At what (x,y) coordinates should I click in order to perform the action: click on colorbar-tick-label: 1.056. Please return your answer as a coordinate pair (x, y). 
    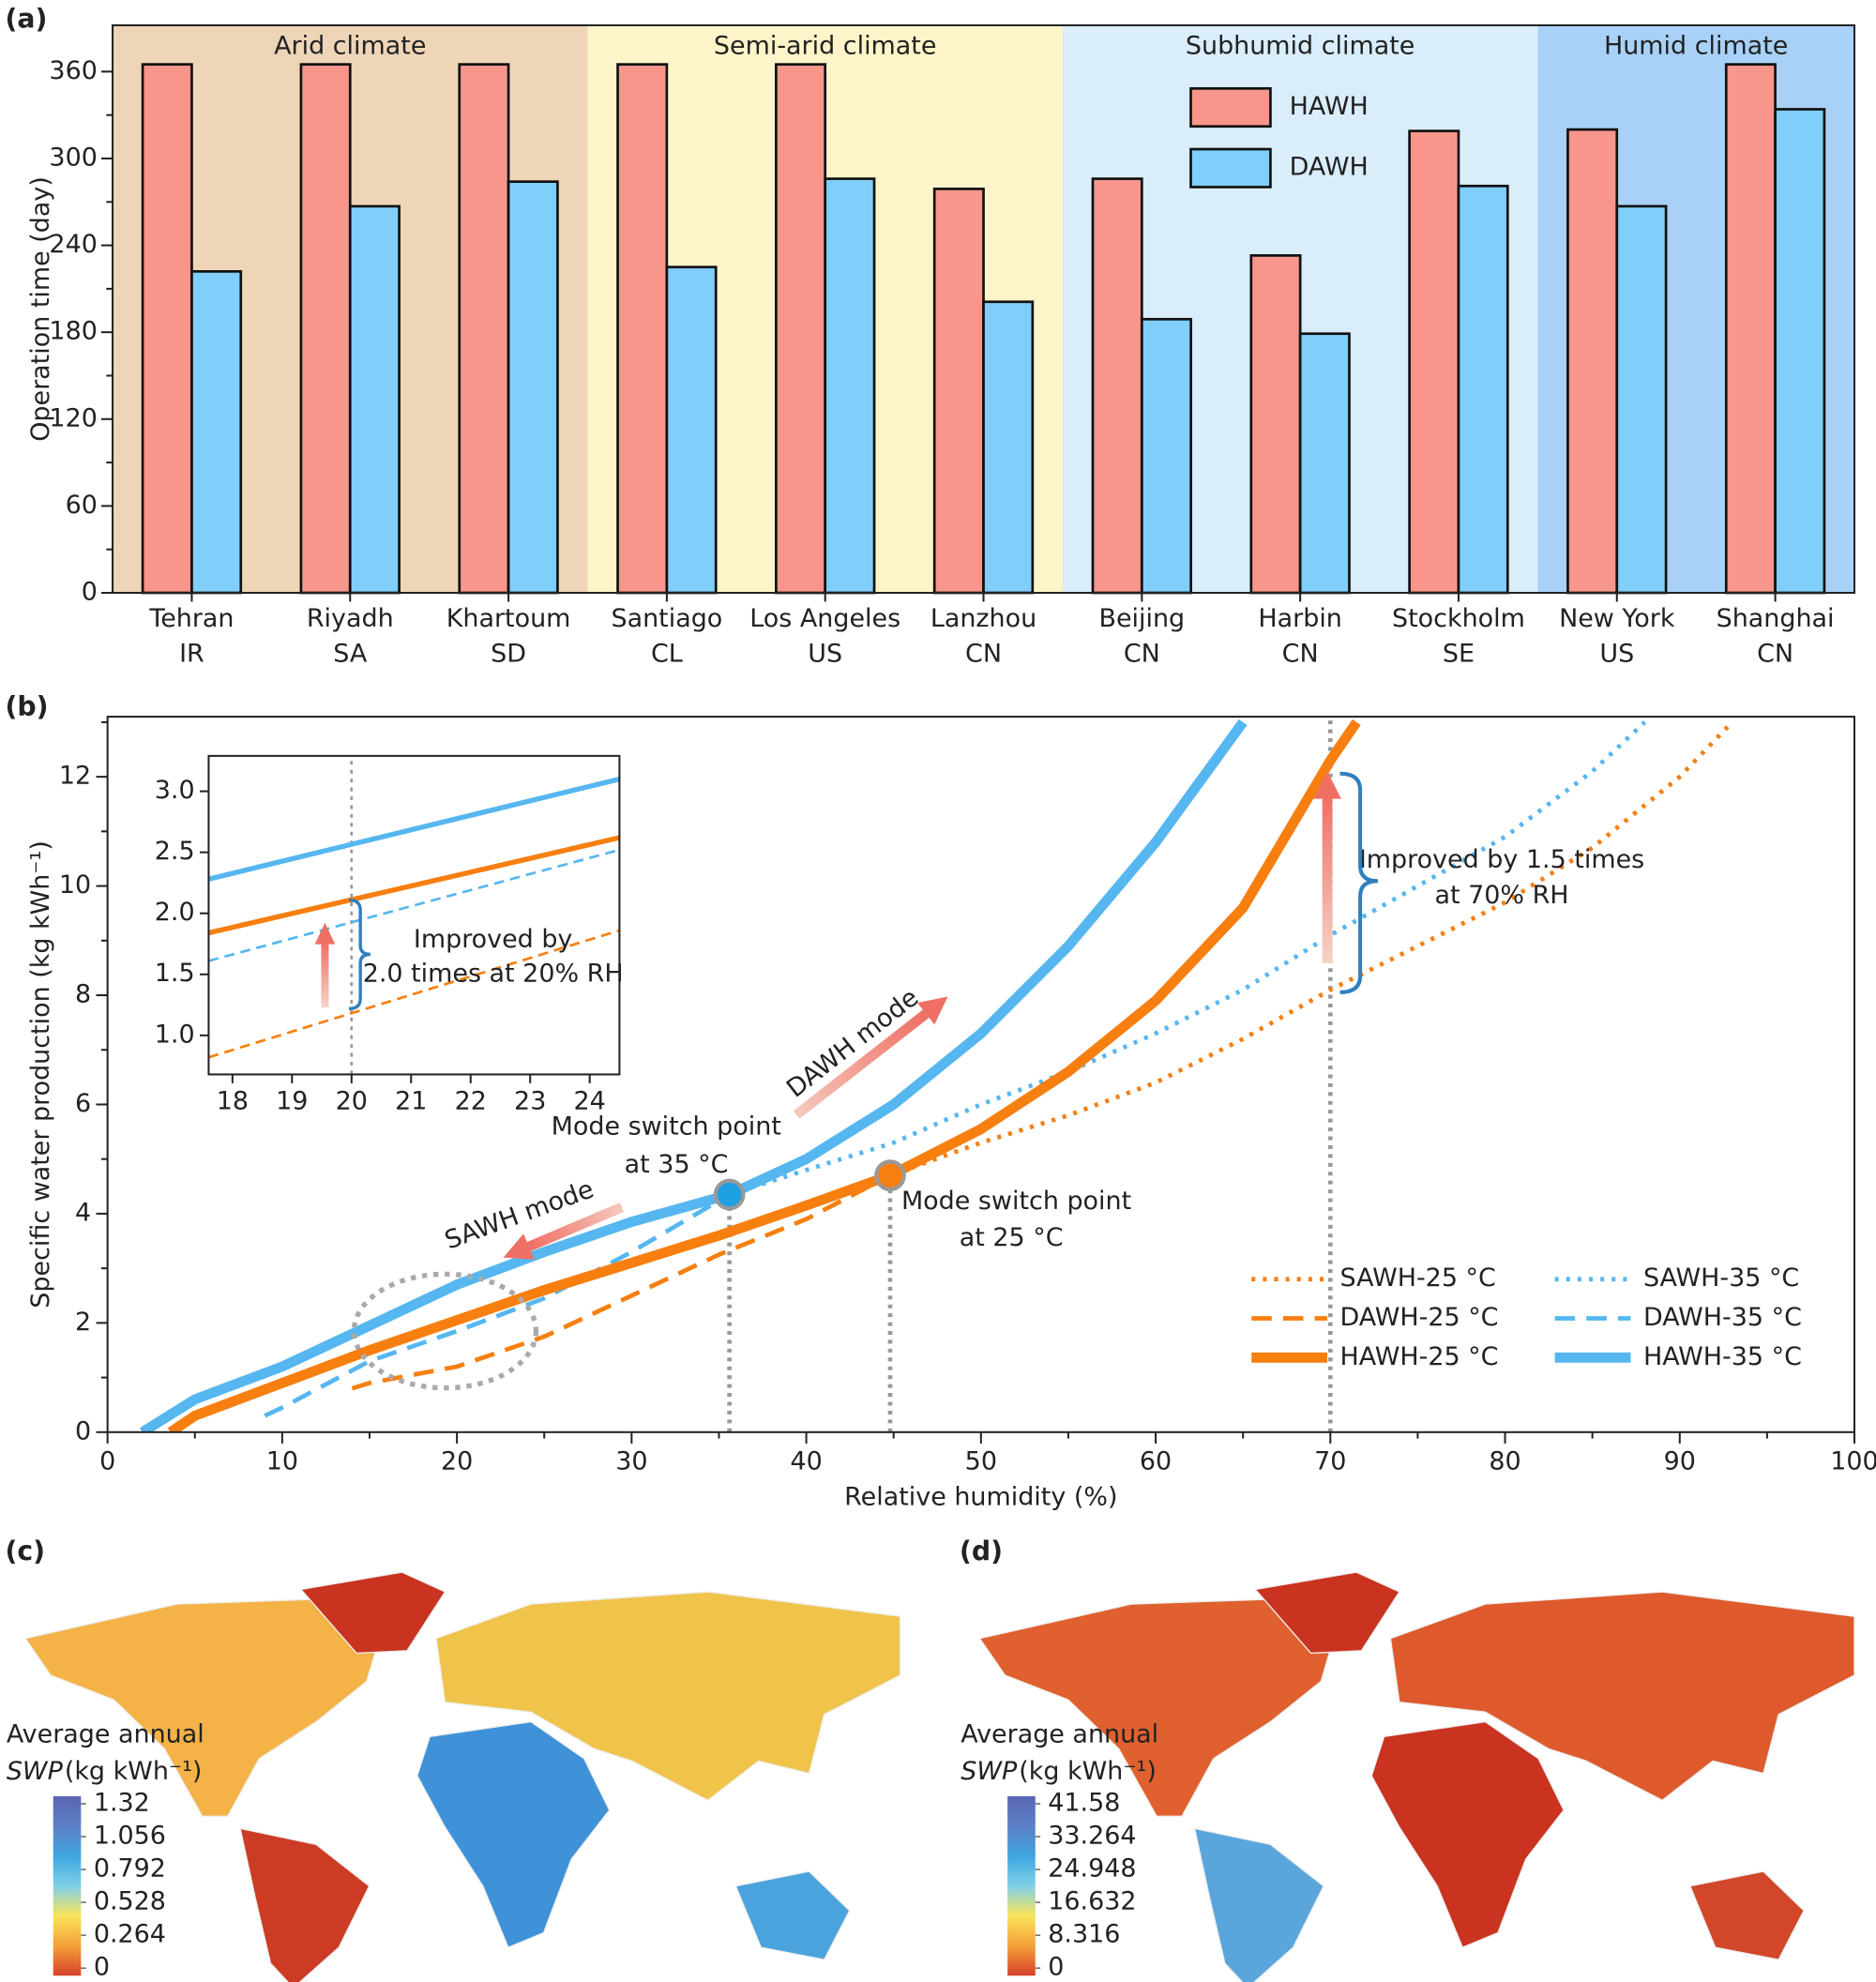
    Looking at the image, I should click on (130, 1836).